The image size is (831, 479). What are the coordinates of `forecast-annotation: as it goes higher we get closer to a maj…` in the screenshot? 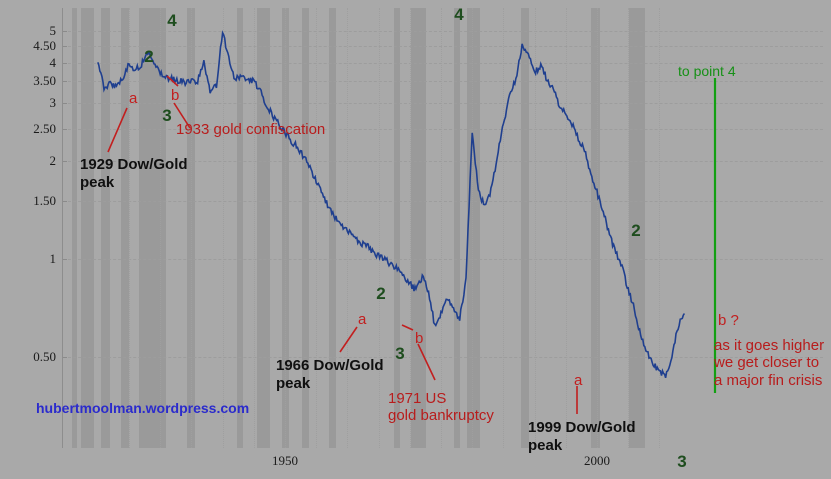 It's located at (769, 363).